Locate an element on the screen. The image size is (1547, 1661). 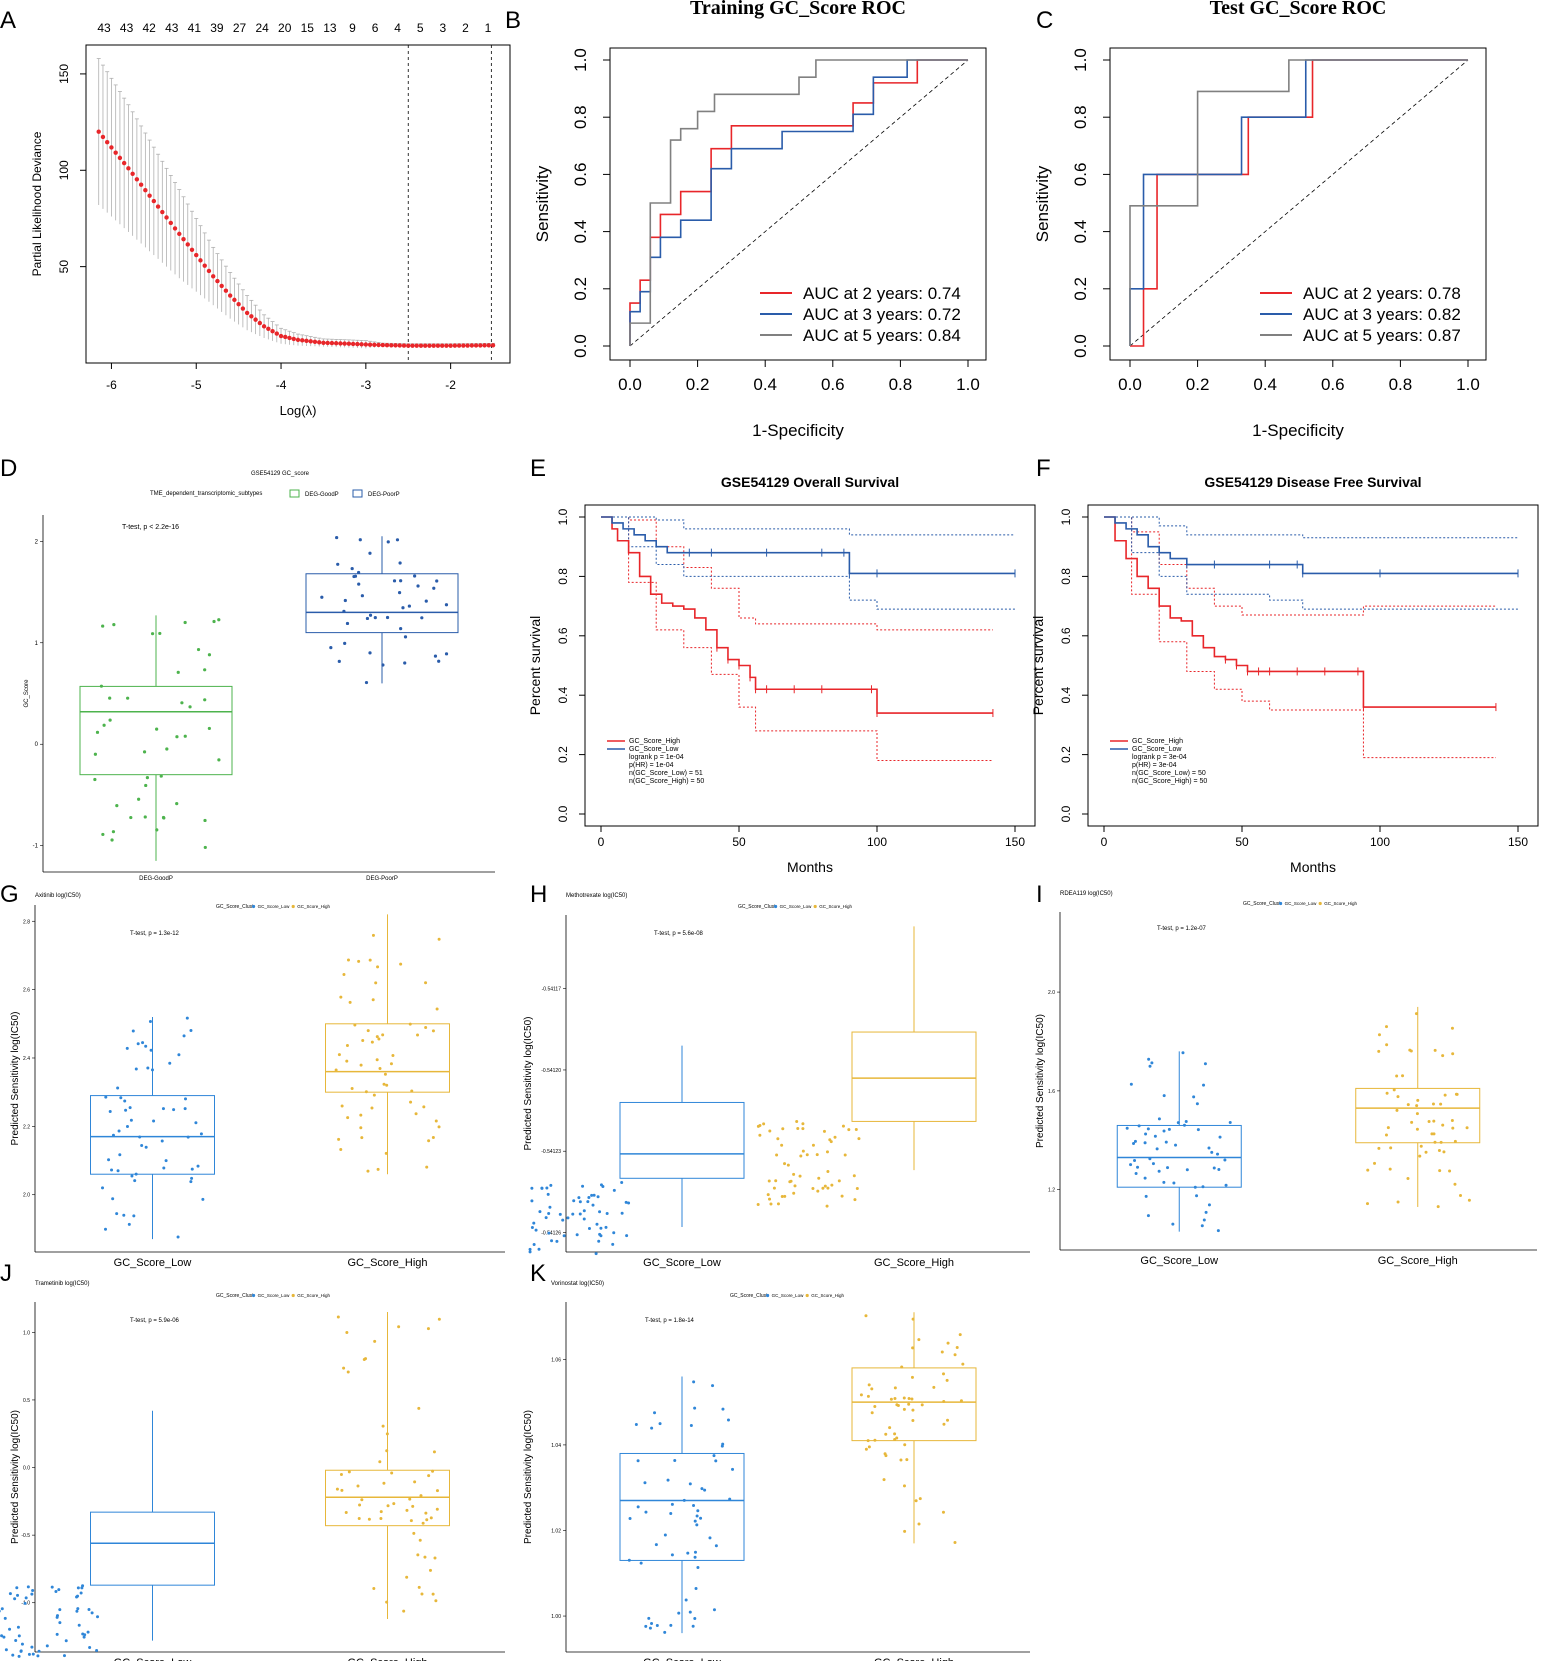
y-tick-label: 1.04 is located at coordinates (556, 1446).